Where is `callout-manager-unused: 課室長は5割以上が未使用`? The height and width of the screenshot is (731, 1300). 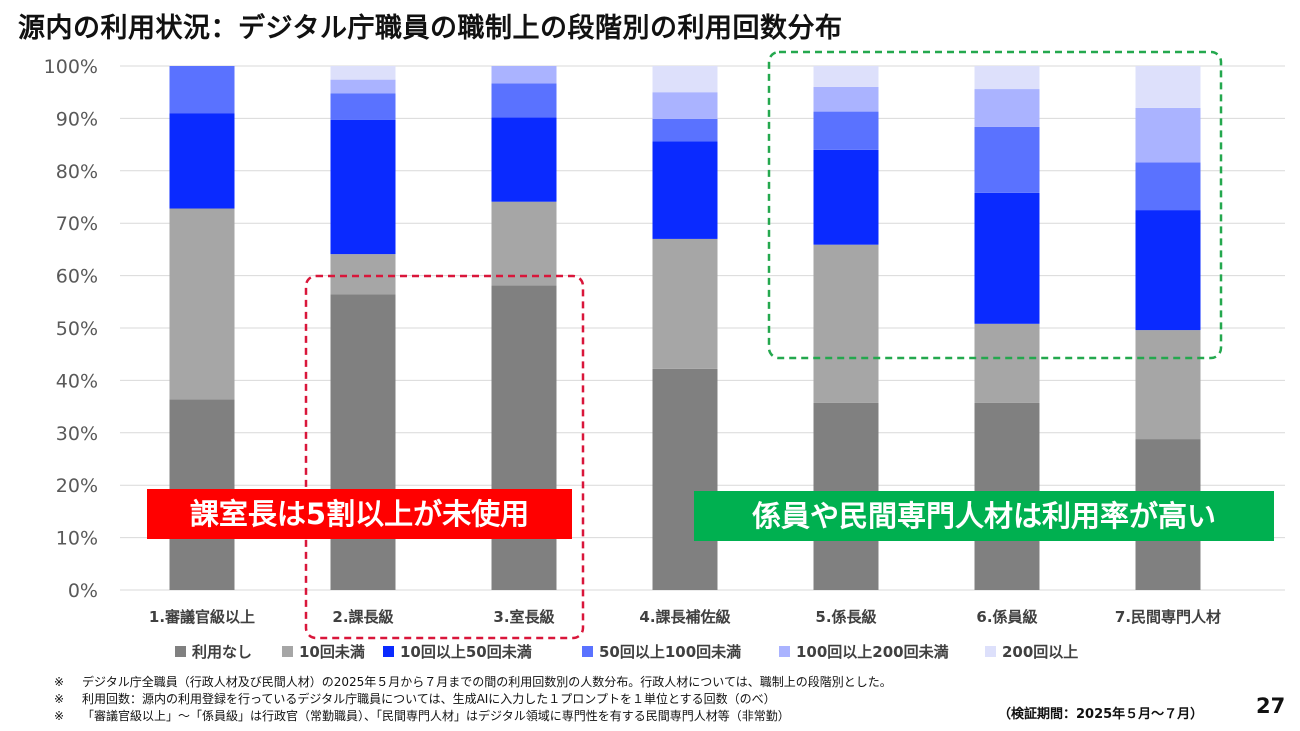
callout-manager-unused: 課室長は5割以上が未使用 is located at coordinates (359, 514).